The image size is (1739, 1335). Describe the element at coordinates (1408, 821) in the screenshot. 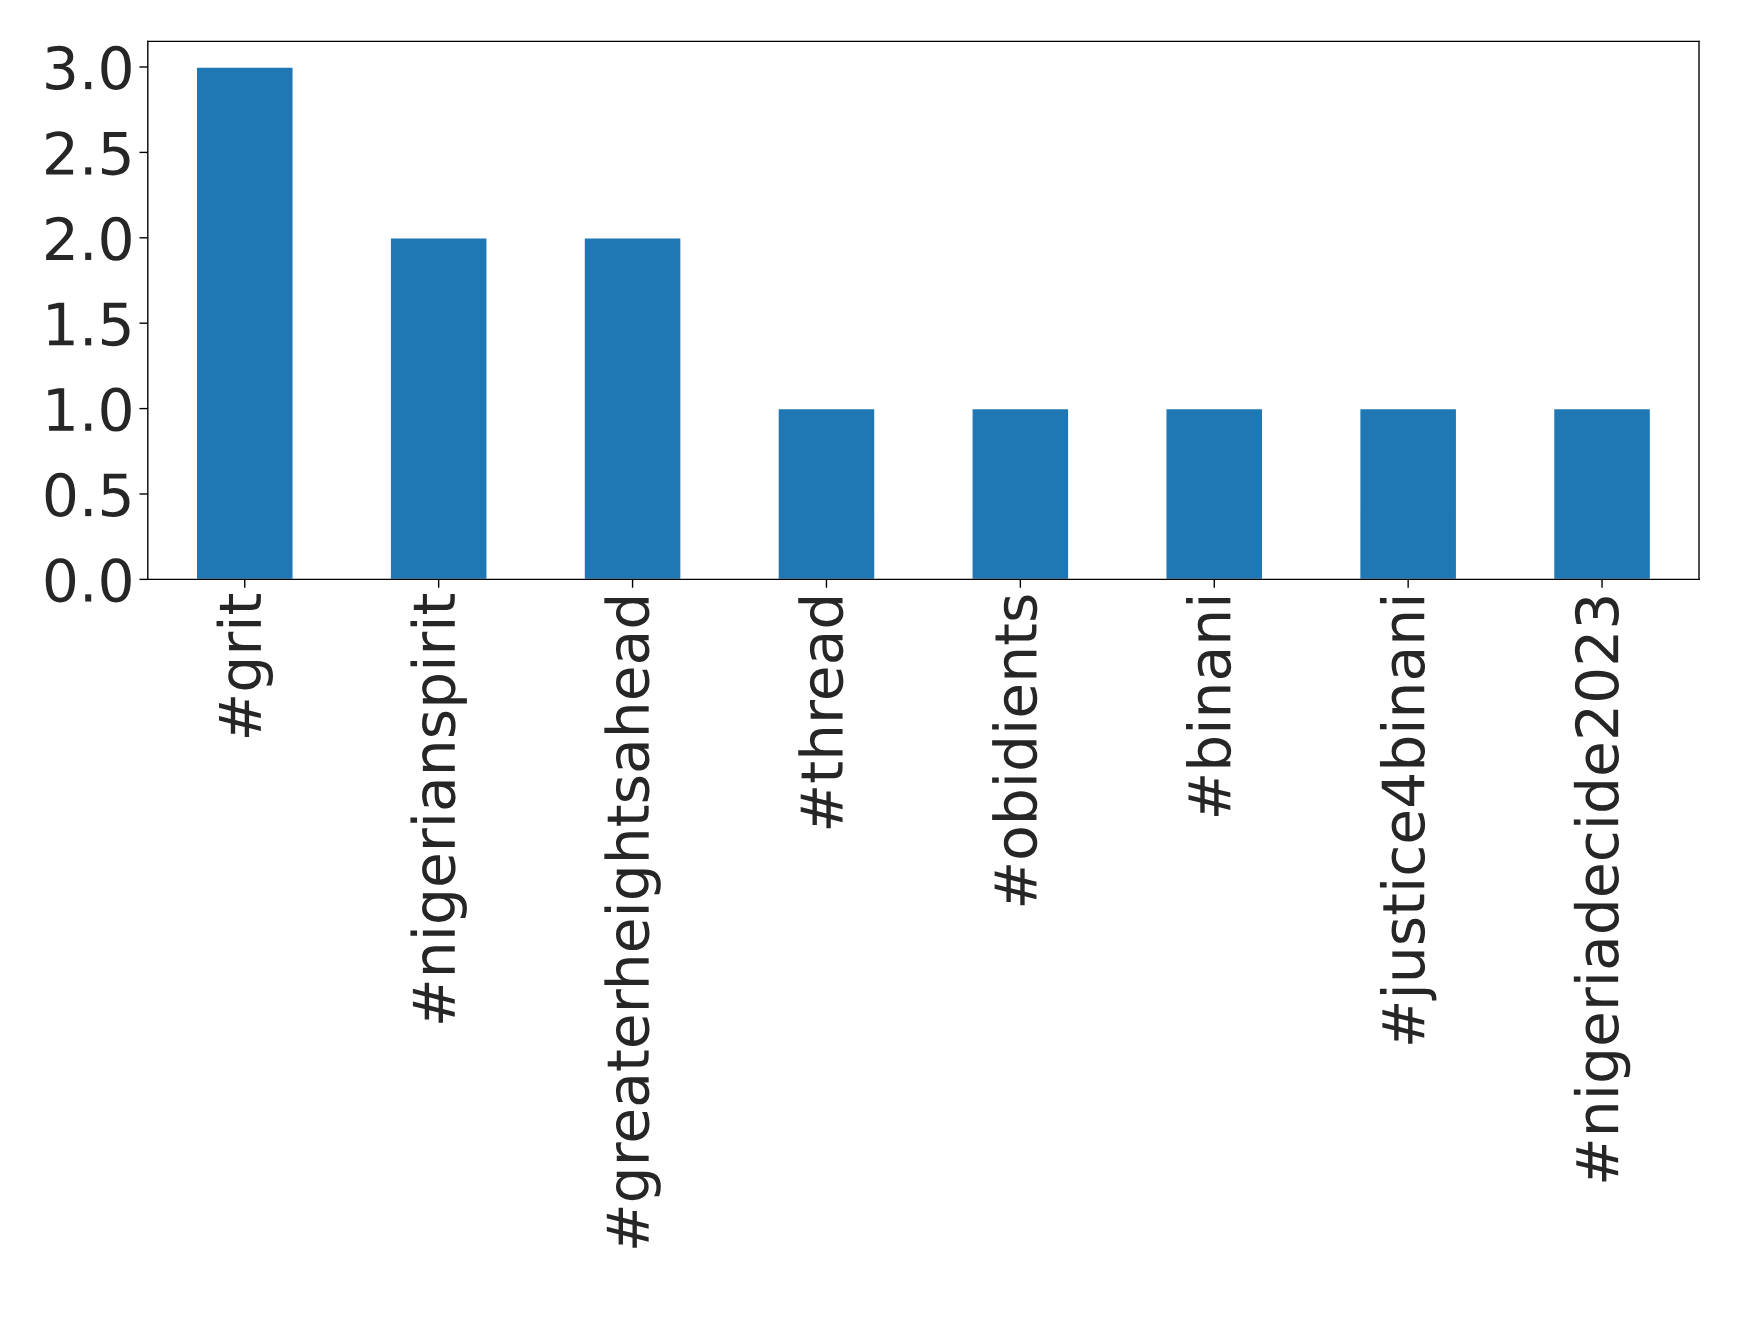

I see `x-tick-label: #justice4binani` at that location.